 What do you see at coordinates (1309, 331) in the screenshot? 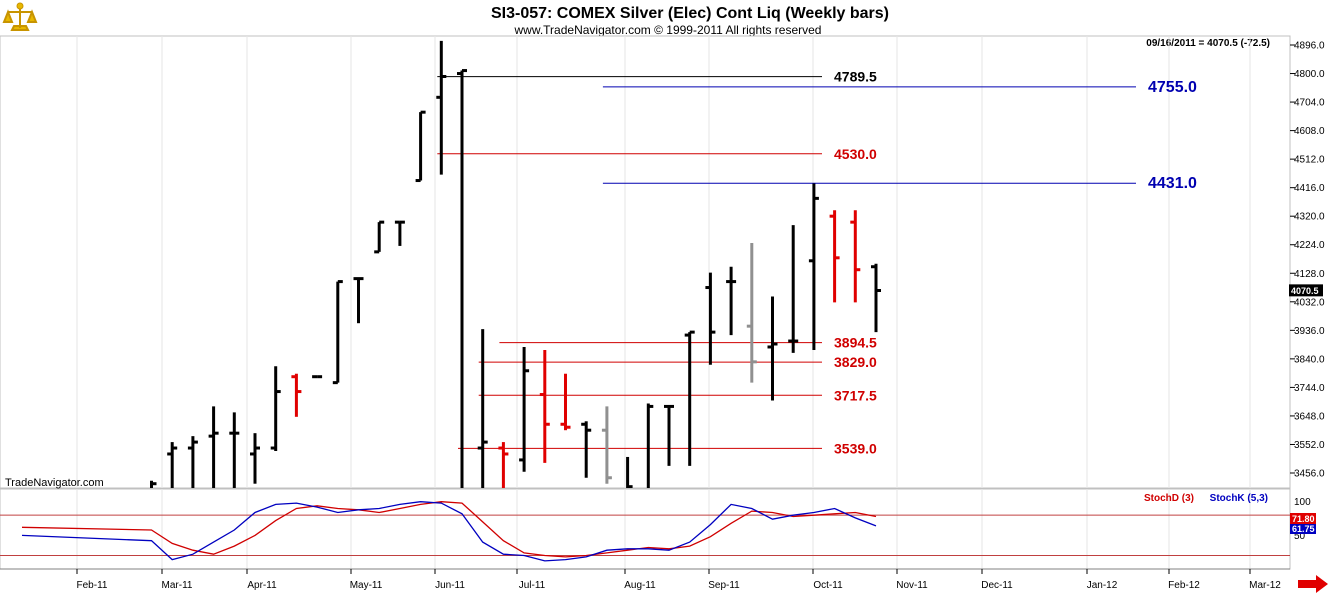
I see `y-tick-label: 3936.0` at bounding box center [1309, 331].